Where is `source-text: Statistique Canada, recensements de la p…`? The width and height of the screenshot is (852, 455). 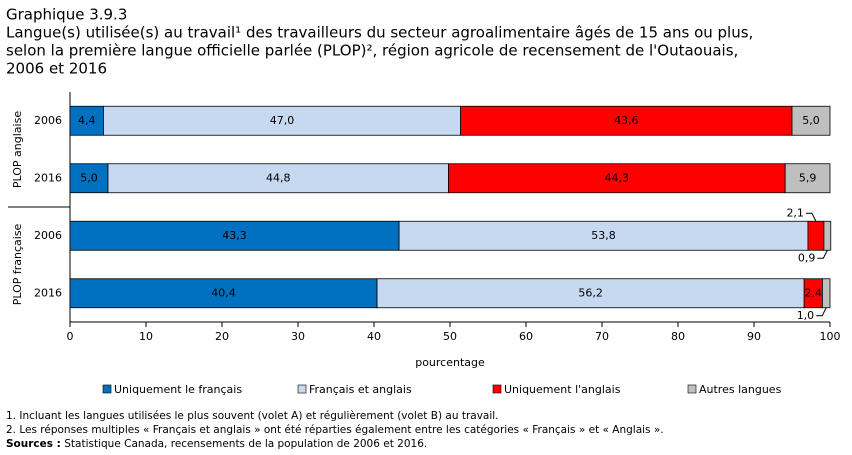
source-text: Statistique Canada, recensements de la p… is located at coordinates (245, 444).